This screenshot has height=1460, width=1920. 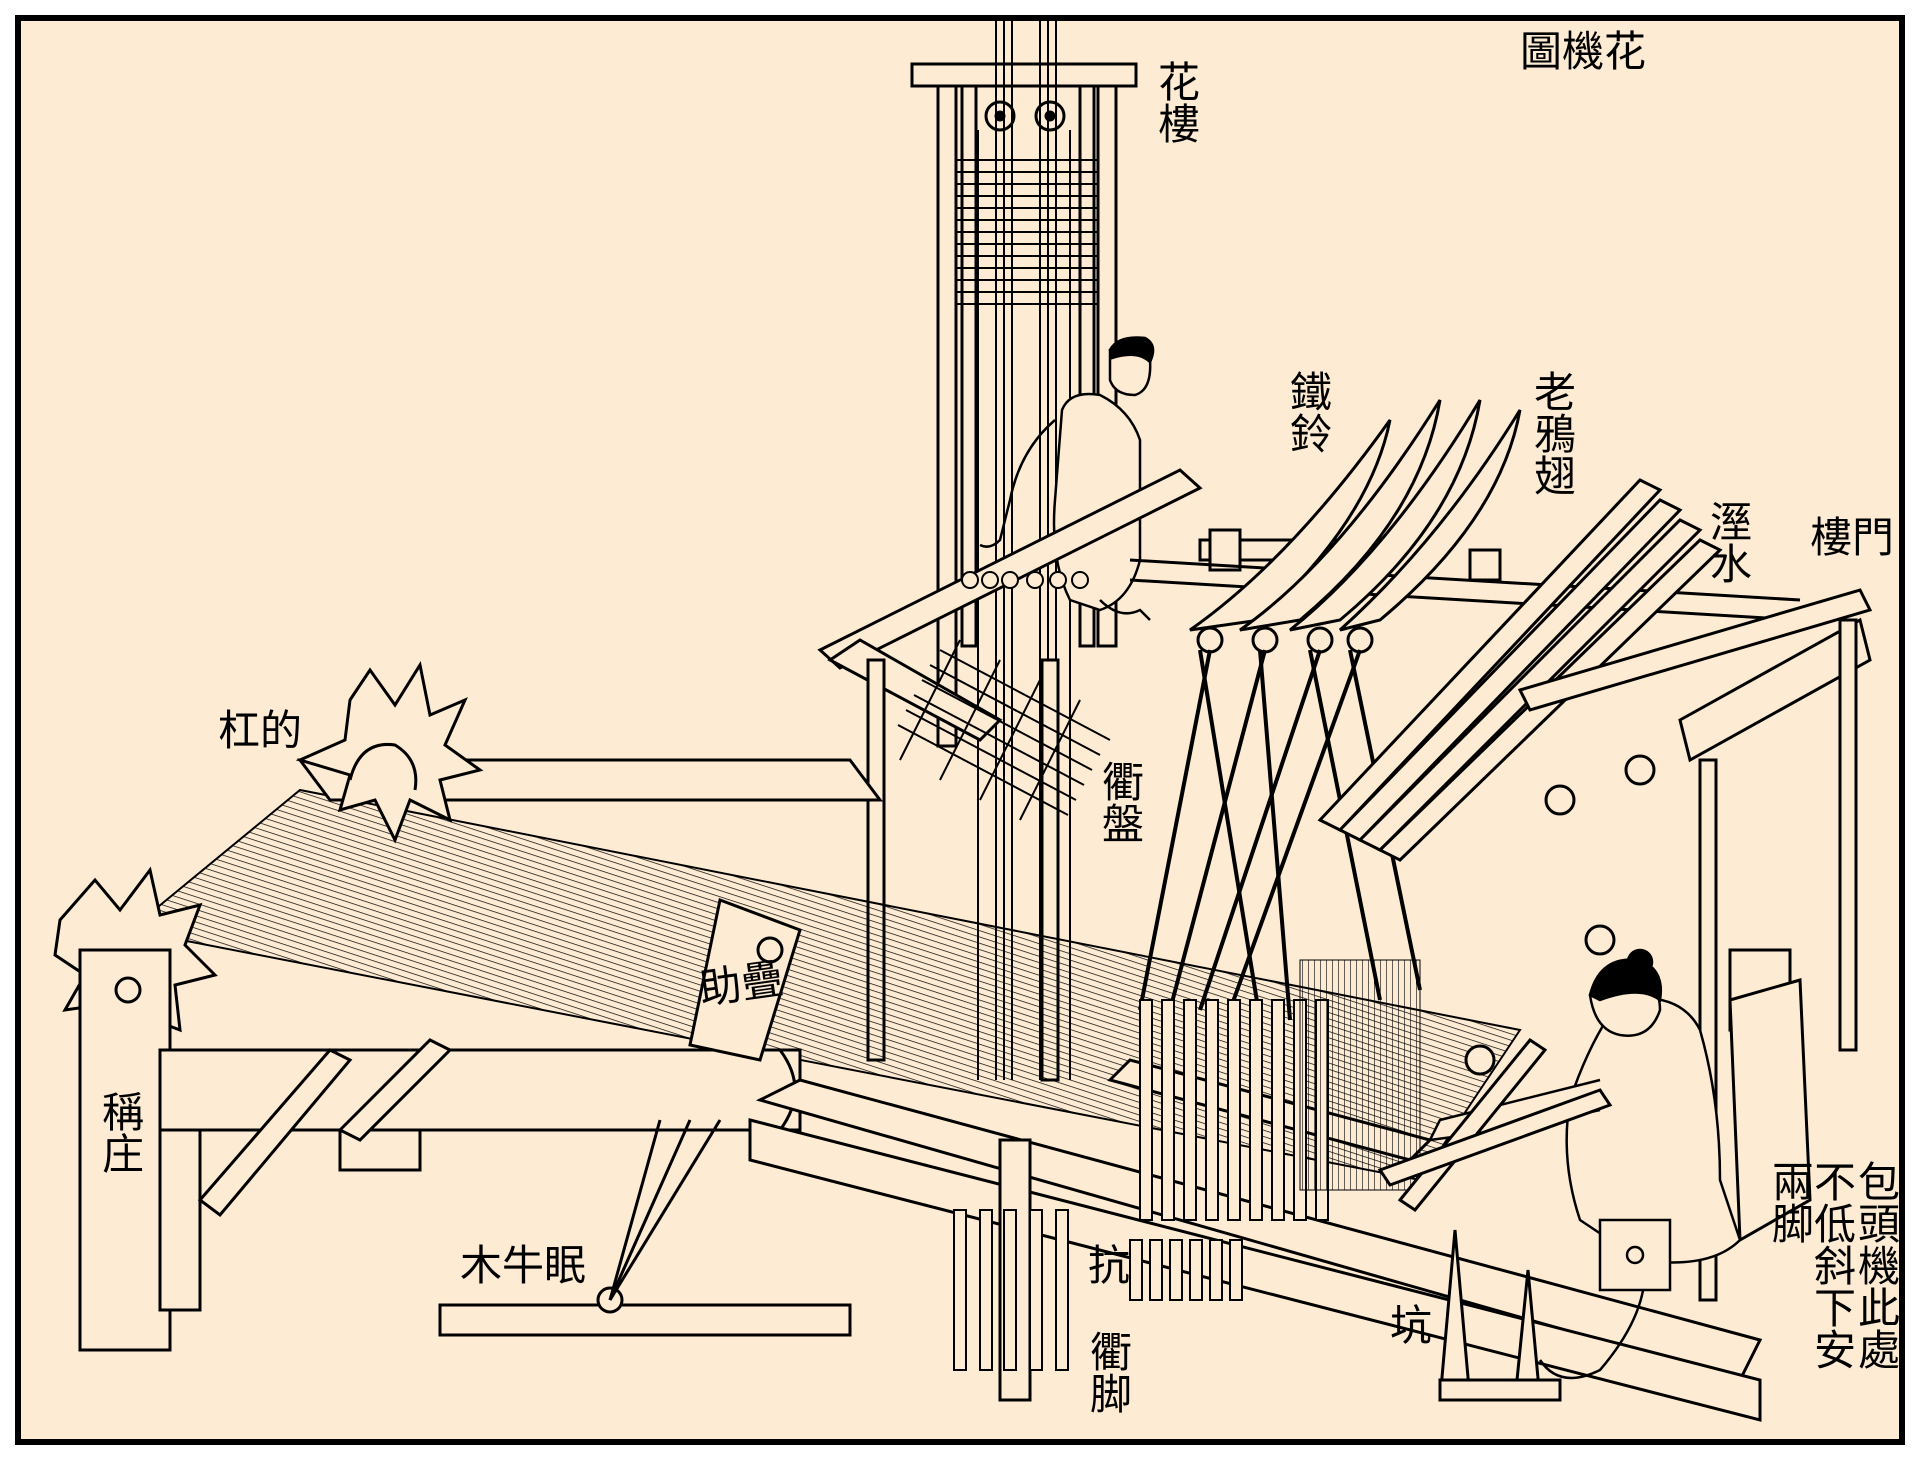 What do you see at coordinates (1500, 1315) in the screenshot?
I see `front-posts` at bounding box center [1500, 1315].